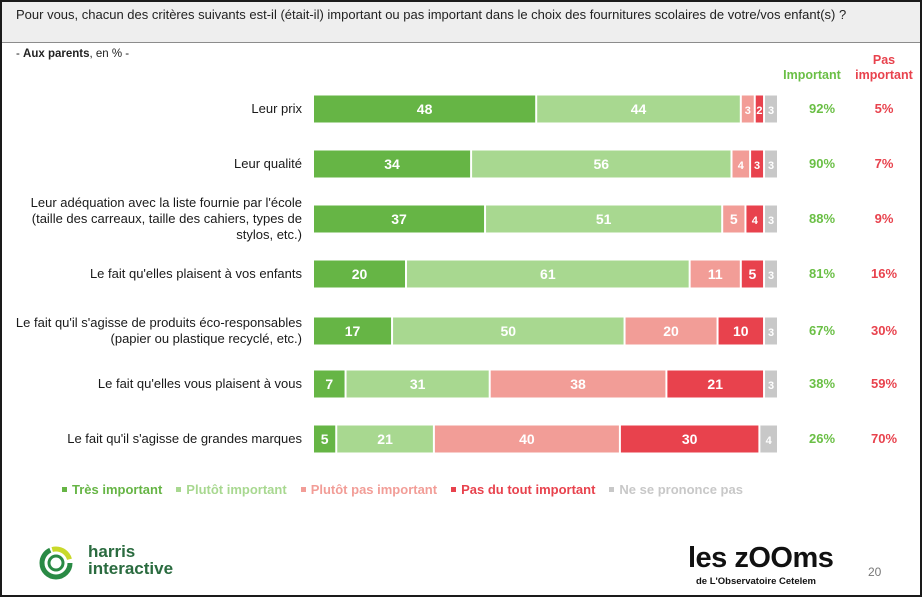 The width and height of the screenshot is (922, 597). What do you see at coordinates (822, 163) in the screenshot?
I see `total-important: 90%` at bounding box center [822, 163].